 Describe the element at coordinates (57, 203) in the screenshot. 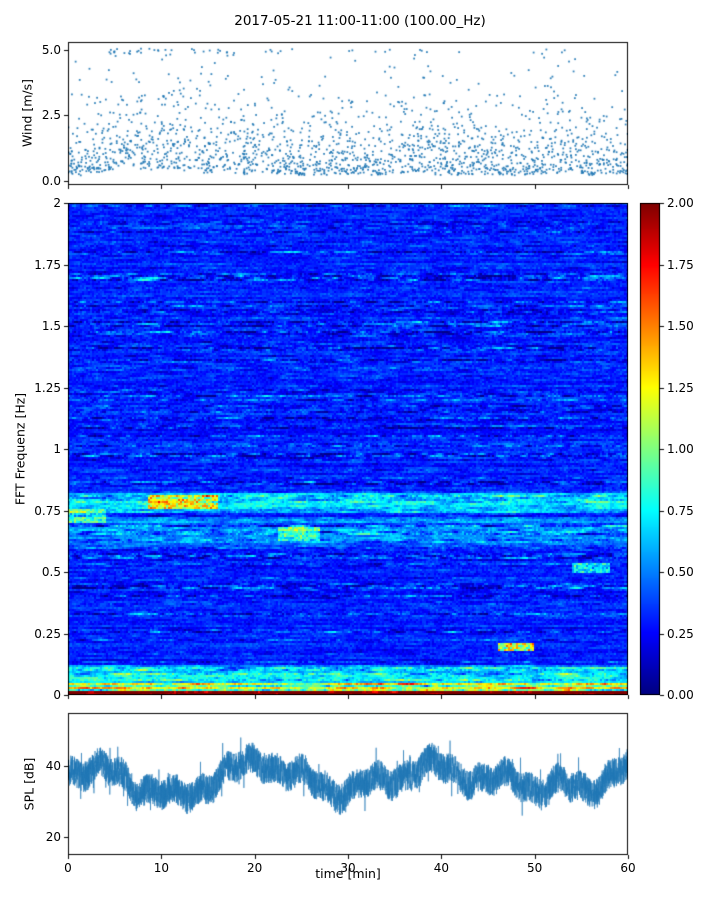

I see `spectrogram-ytick-label: 2` at that location.